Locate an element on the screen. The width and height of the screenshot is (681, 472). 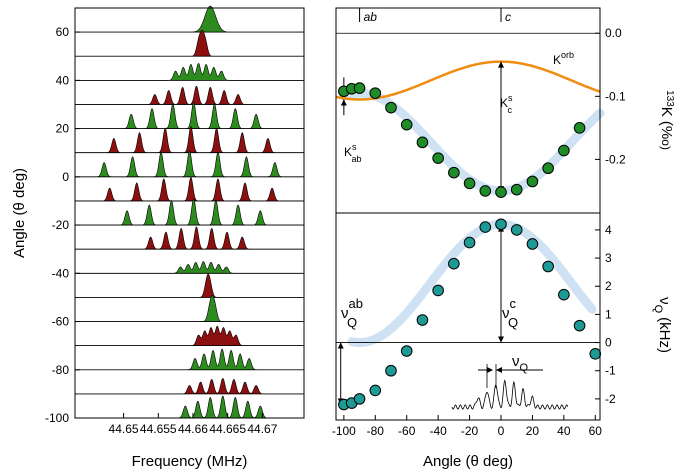
top-marker-label: ab is located at coordinates (371, 17).